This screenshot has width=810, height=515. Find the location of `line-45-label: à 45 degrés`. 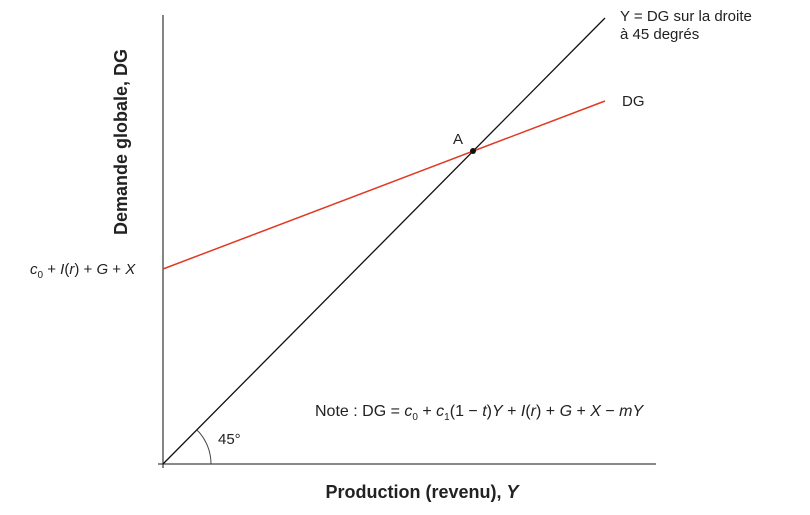

line-45-label: à 45 degrés is located at coordinates (659, 34).